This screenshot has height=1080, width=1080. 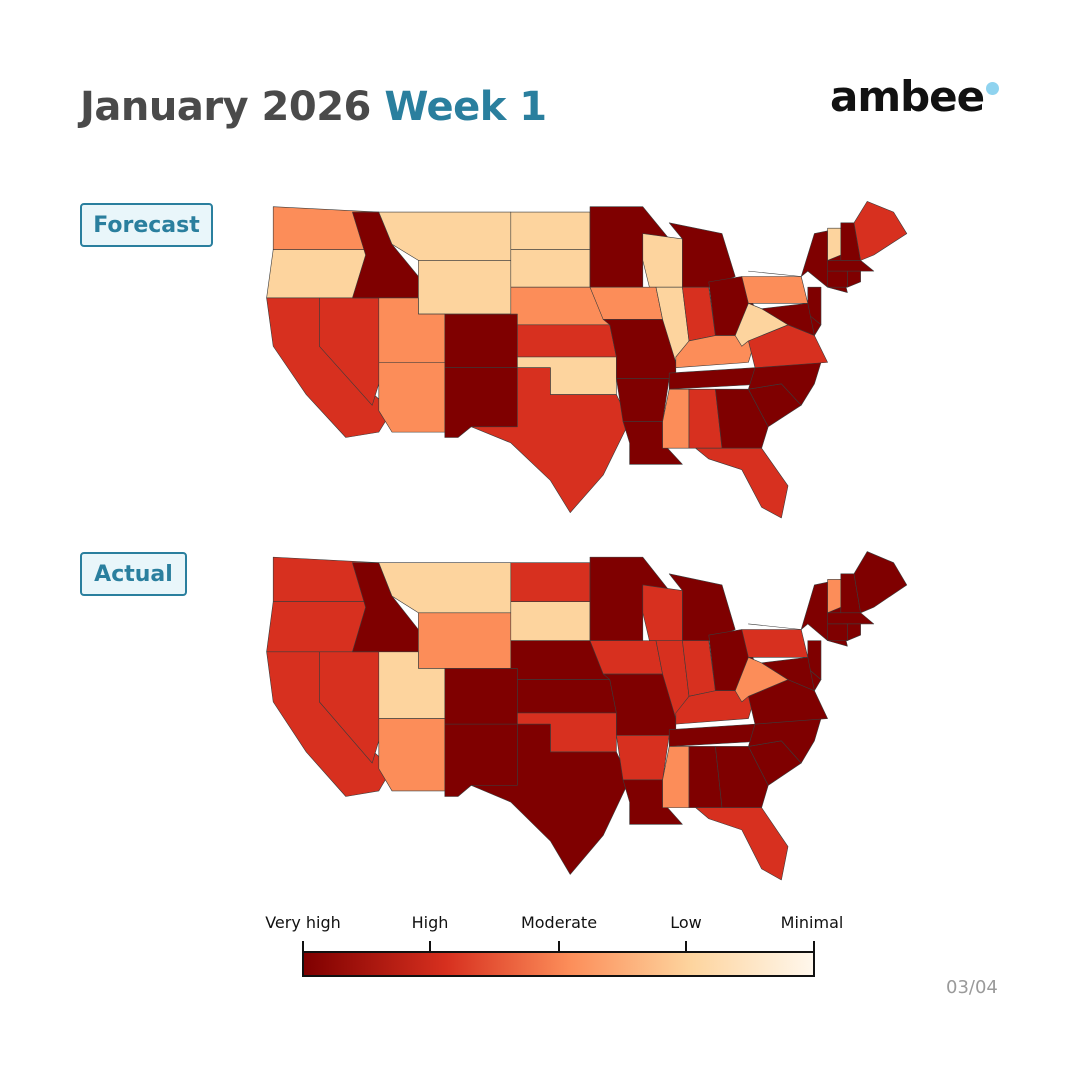 I want to click on actual-state-ri, so click(x=853, y=632).